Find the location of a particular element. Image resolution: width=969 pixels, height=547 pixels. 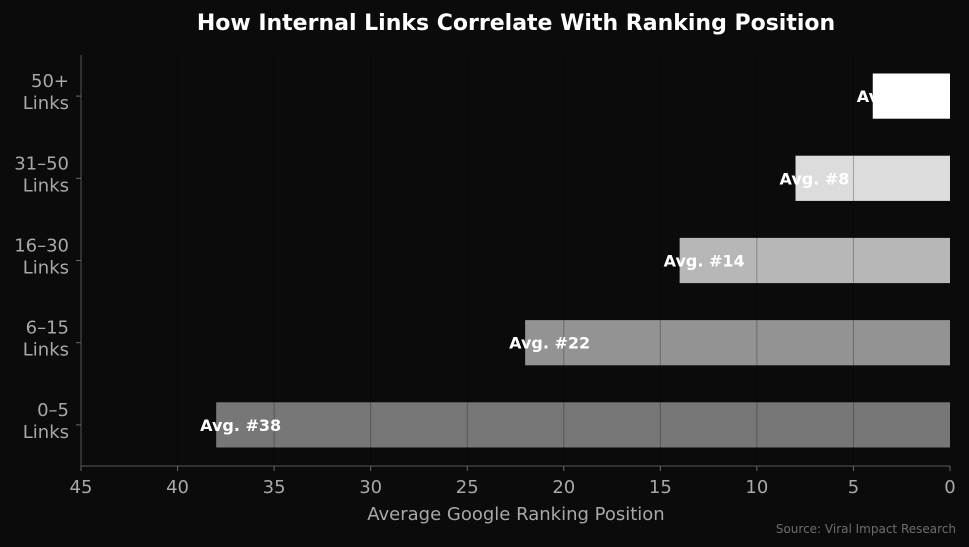

data-label: Avg. #22 is located at coordinates (549, 343).